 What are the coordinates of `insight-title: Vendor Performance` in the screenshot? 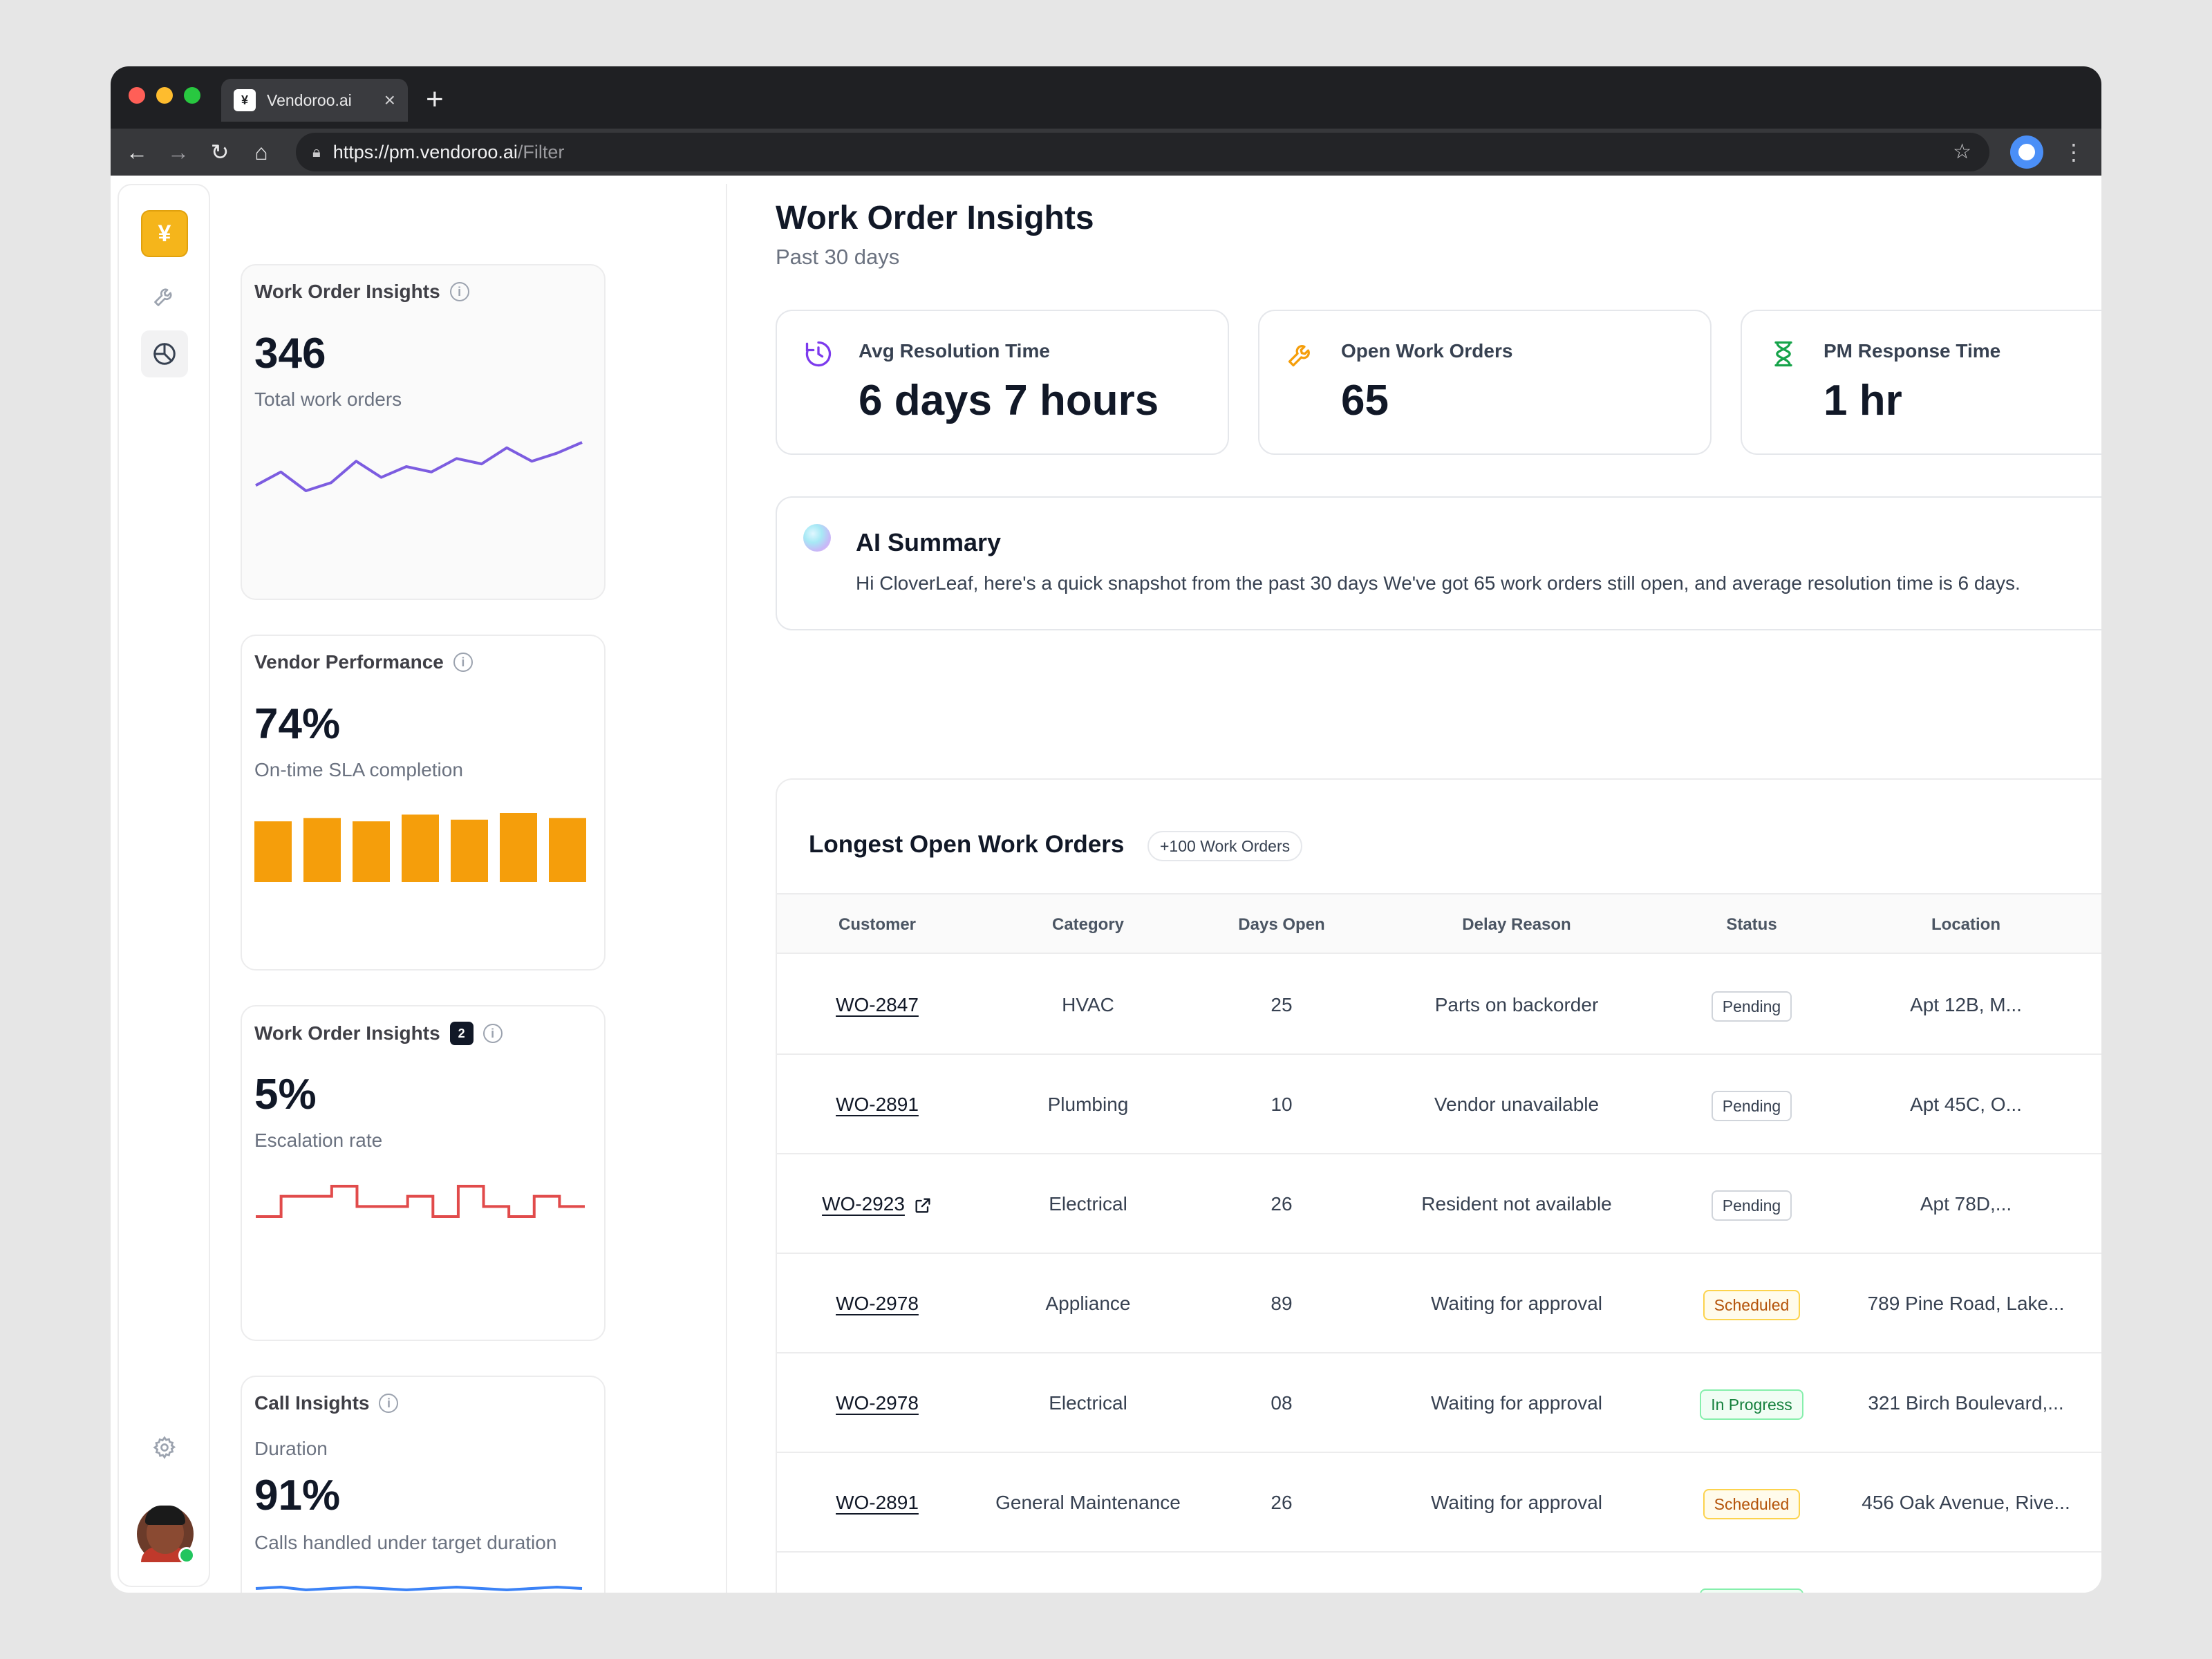 It's located at (349, 662).